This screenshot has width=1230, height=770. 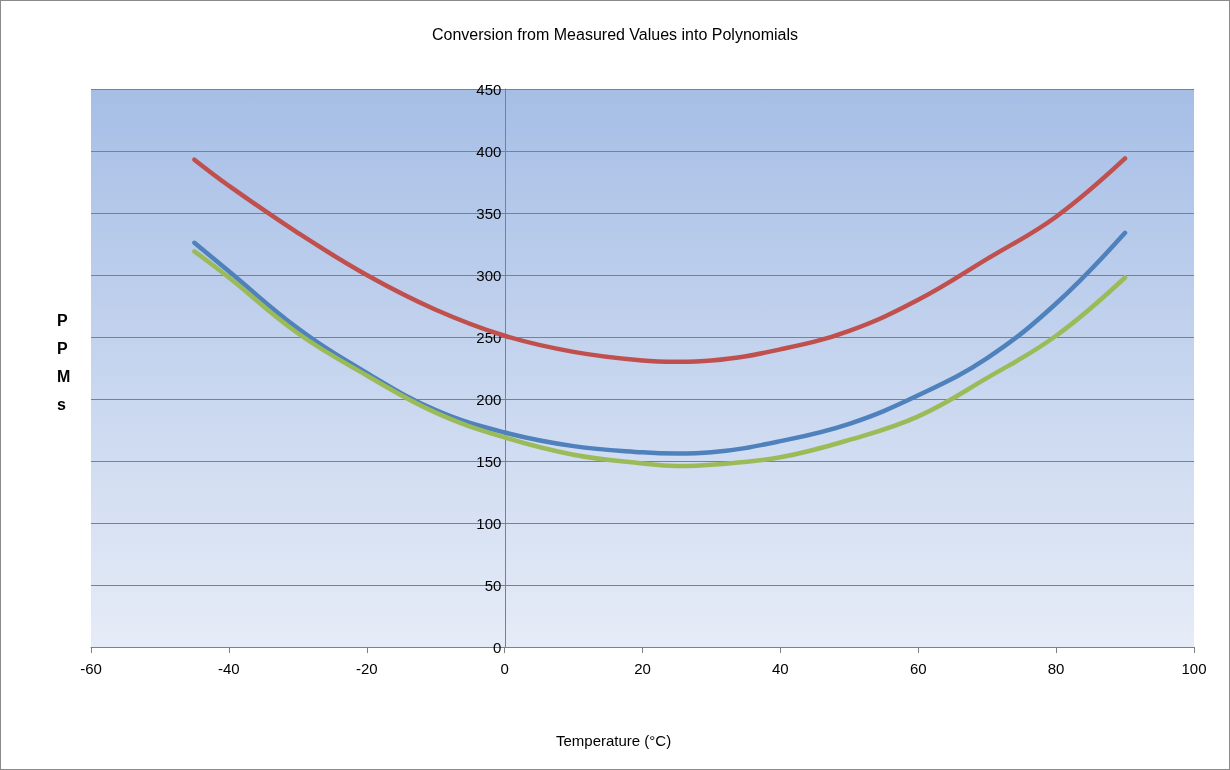 What do you see at coordinates (489, 461) in the screenshot?
I see `y-tick-label: 150` at bounding box center [489, 461].